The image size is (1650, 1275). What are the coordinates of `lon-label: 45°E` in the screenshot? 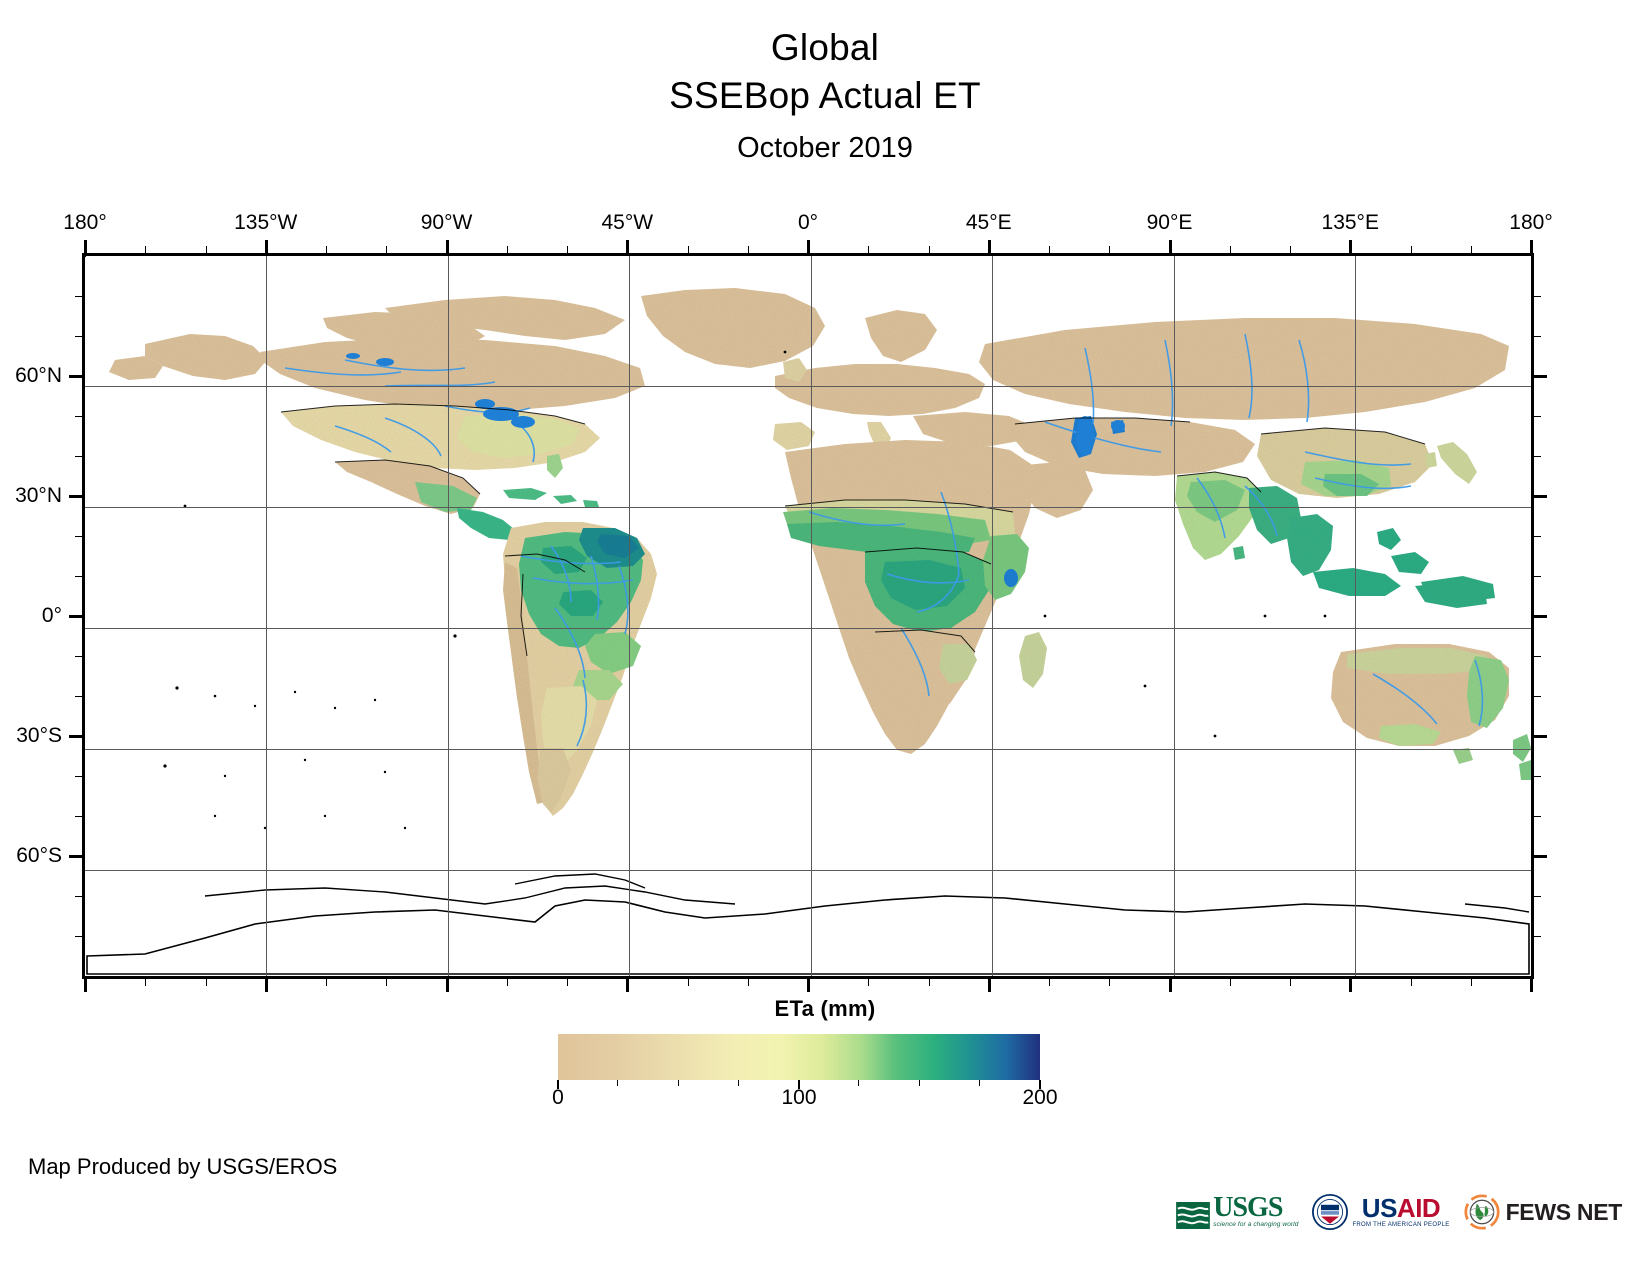 It's located at (988, 222).